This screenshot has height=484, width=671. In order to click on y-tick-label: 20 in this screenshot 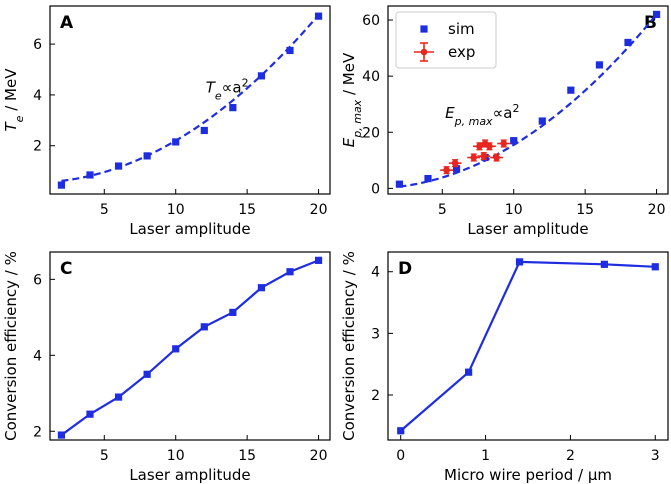, I will do `click(371, 133)`.